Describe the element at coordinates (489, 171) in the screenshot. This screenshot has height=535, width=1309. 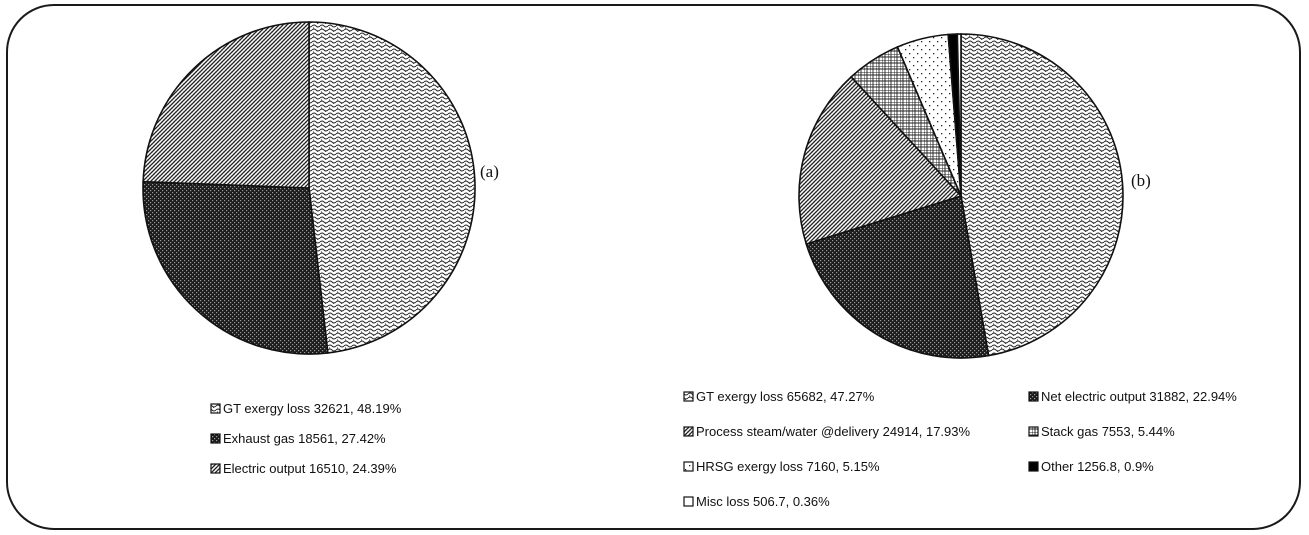
I see `panel-label-a: (a)` at that location.